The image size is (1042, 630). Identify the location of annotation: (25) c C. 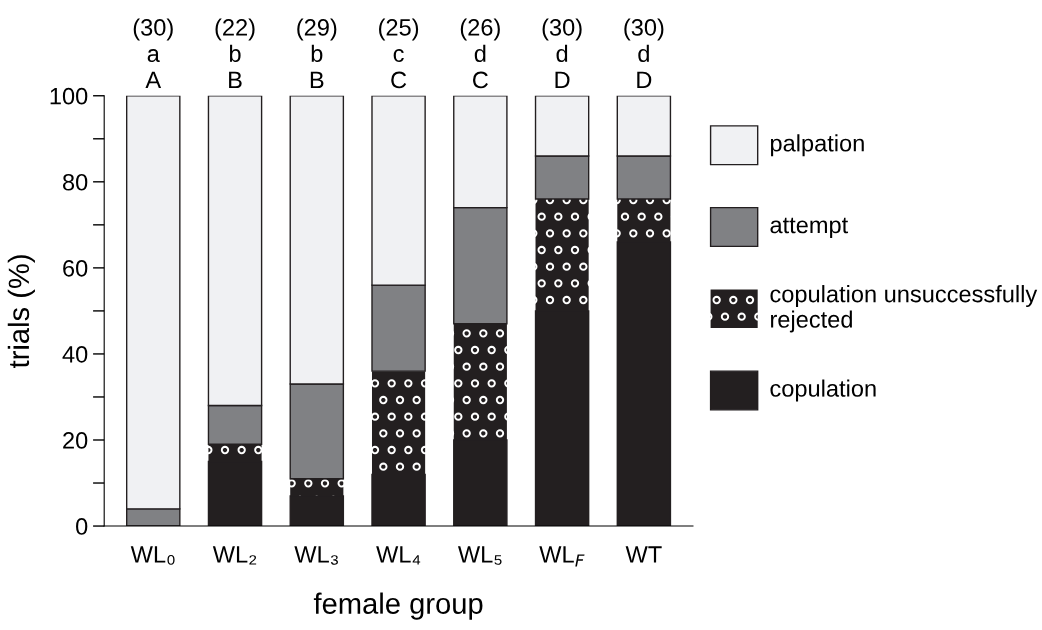
(399, 53).